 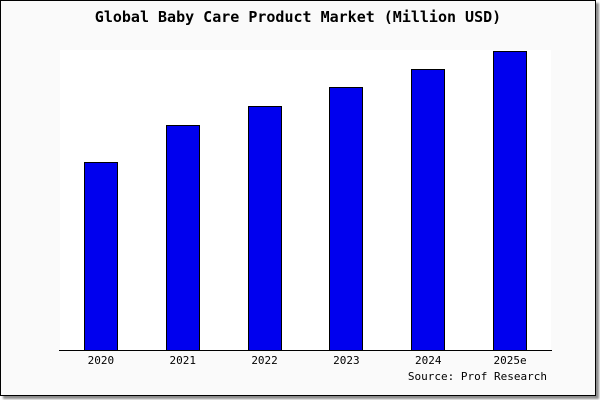 I want to click on x-axis-line, so click(x=305, y=350).